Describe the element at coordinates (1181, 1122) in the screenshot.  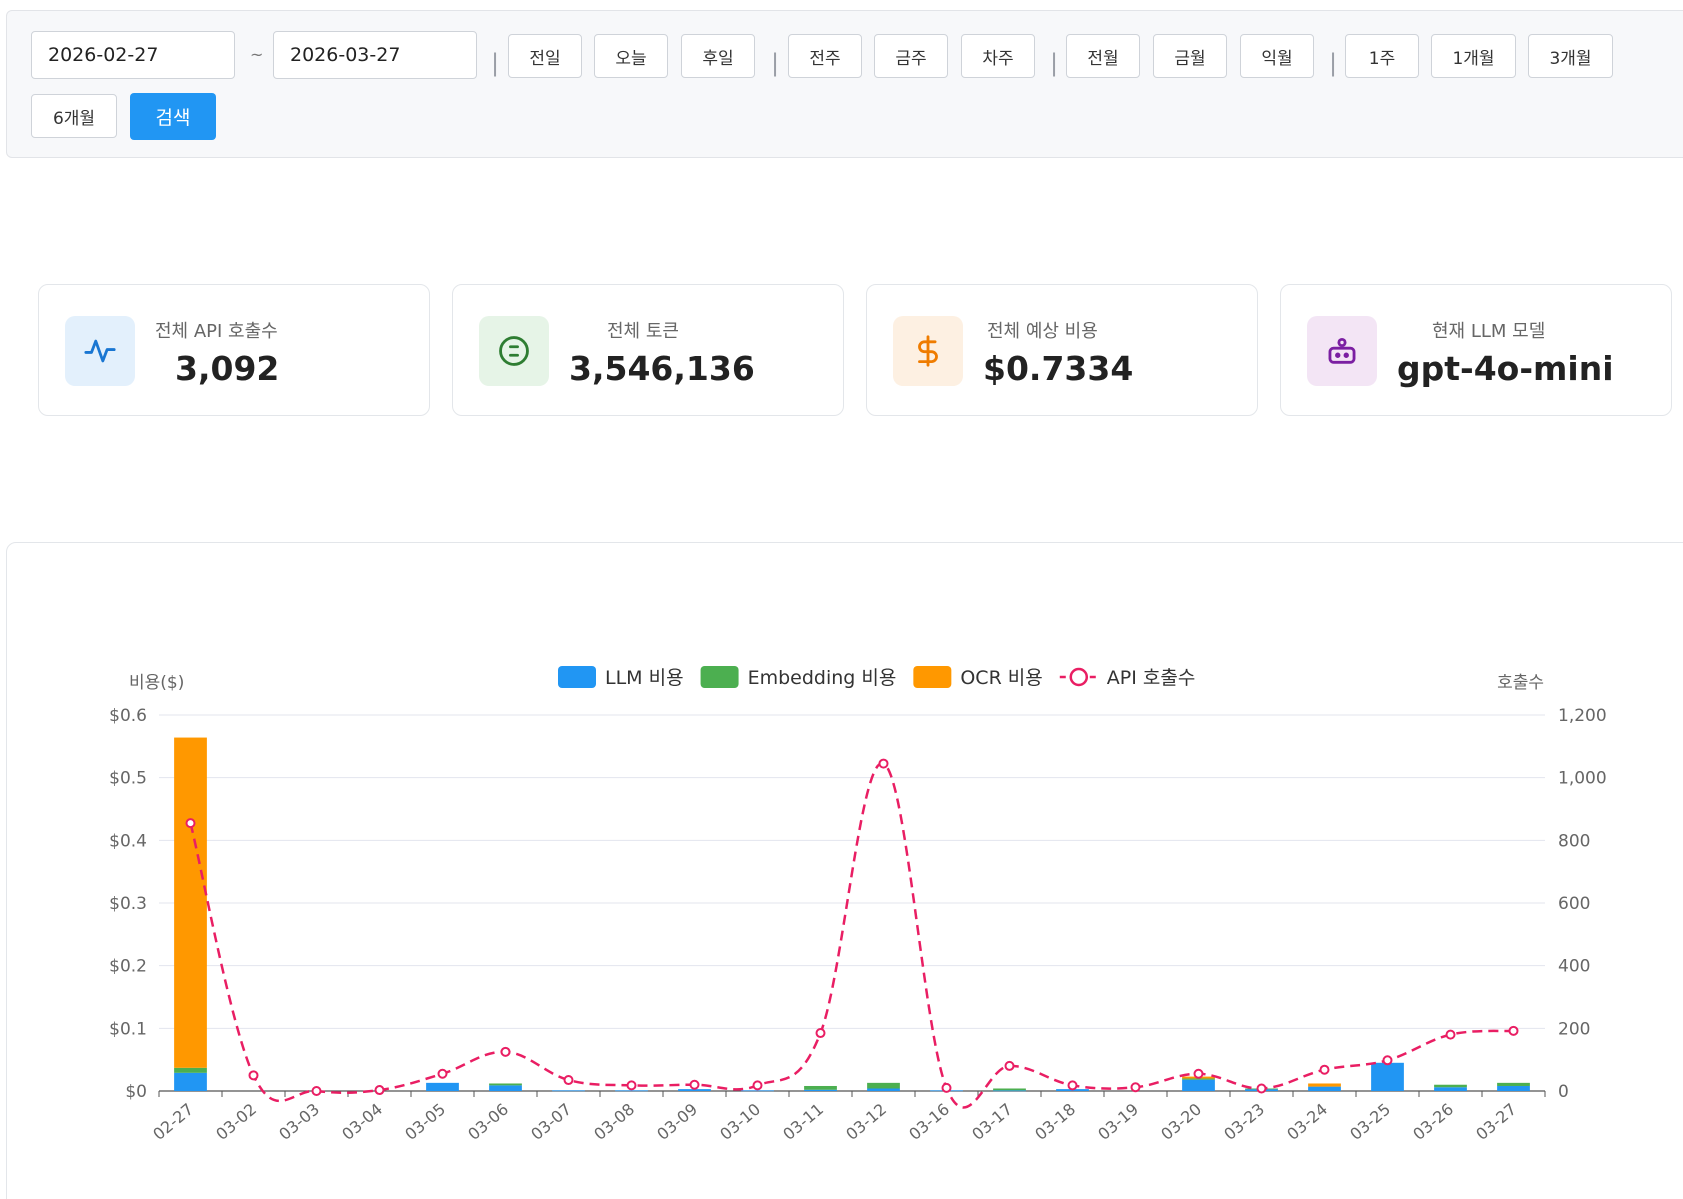
I see `x-tick-label: 03-20` at that location.